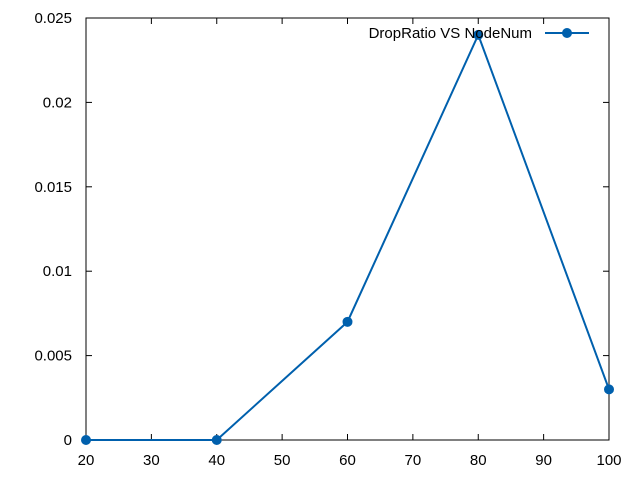 The image size is (640, 480). Describe the element at coordinates (53, 187) in the screenshot. I see `y-tick-label: 0.015` at that location.